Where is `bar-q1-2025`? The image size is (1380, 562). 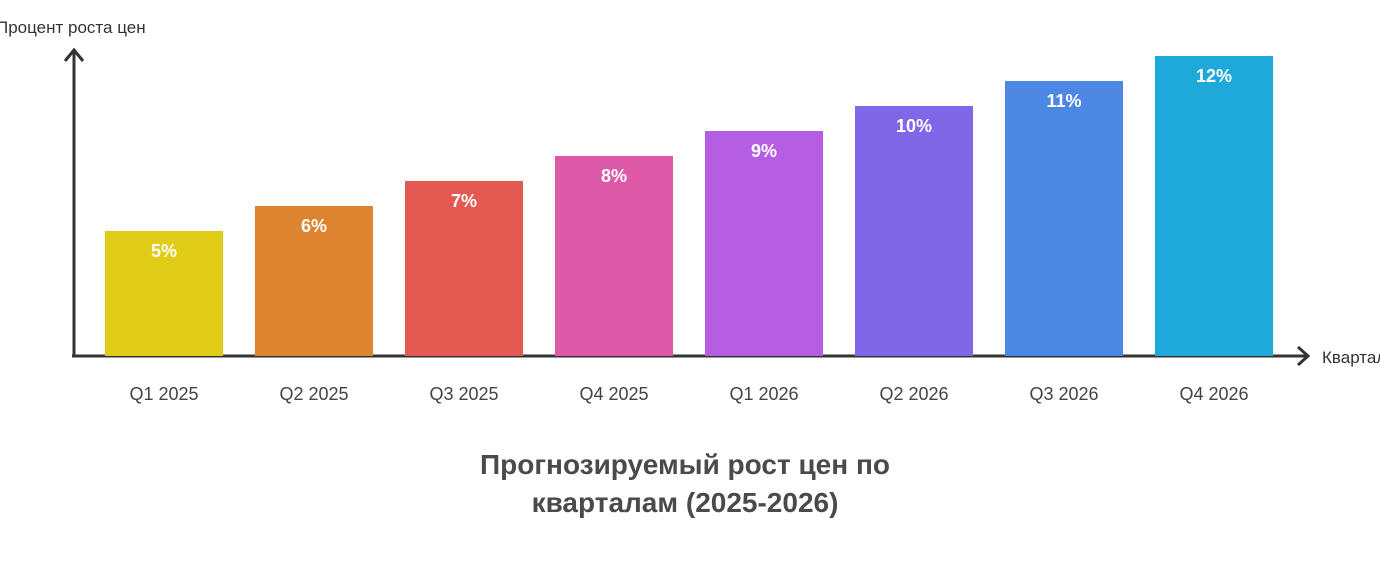 bar-q1-2025 is located at coordinates (164, 293).